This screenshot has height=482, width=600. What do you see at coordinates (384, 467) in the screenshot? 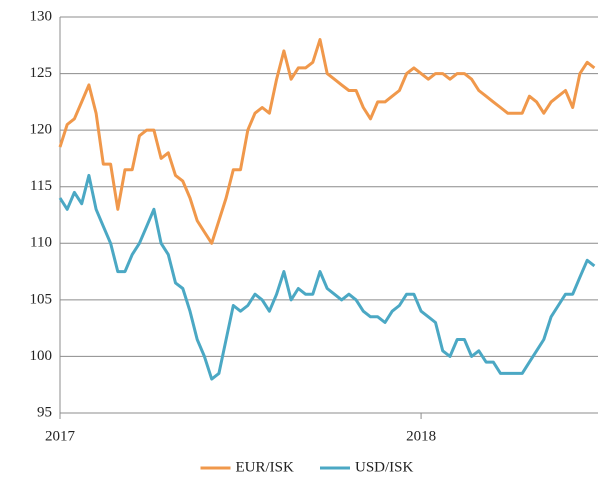
I see `legend-label: USD/ISK` at bounding box center [384, 467].